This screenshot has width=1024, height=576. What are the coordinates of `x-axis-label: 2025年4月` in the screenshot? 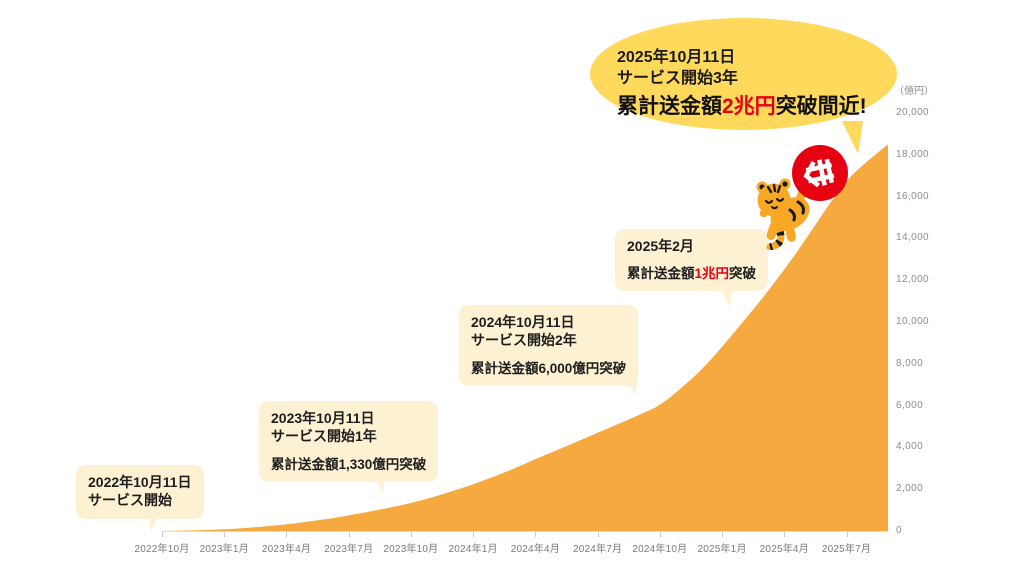 It's located at (784, 549).